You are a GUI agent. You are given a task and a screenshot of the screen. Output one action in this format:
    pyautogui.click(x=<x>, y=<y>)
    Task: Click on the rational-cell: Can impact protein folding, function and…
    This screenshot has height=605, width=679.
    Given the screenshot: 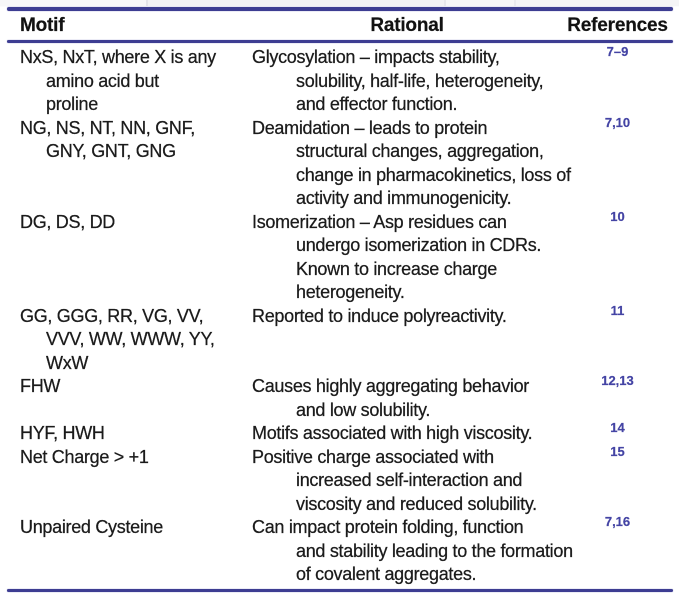 What is the action you would take?
    pyautogui.click(x=412, y=550)
    